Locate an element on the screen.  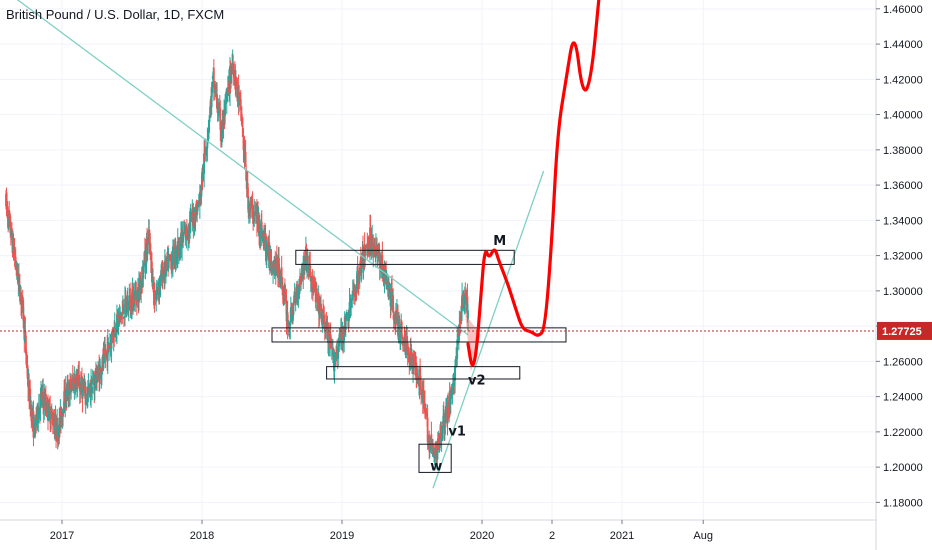
annotation-label: w is located at coordinates (436, 467).